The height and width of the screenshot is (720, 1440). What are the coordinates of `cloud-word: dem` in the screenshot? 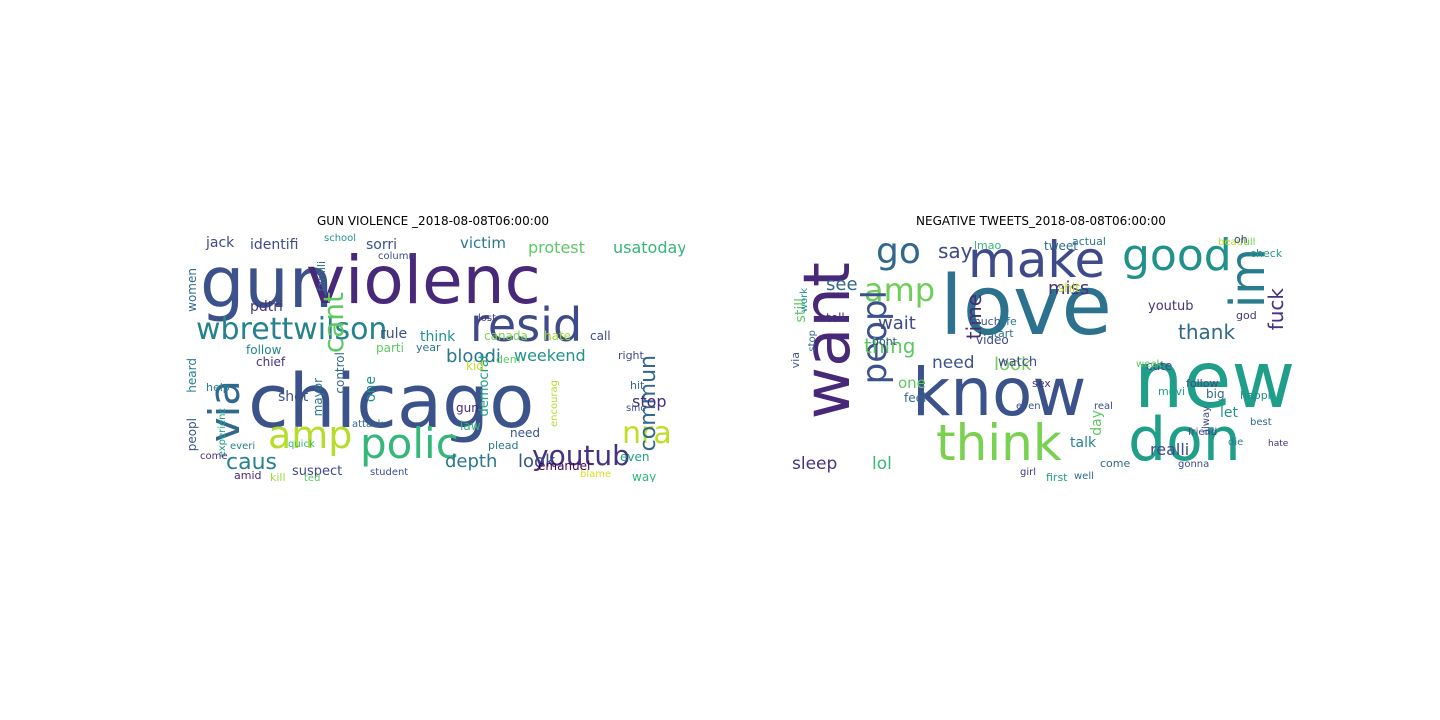 It's located at (508, 359).